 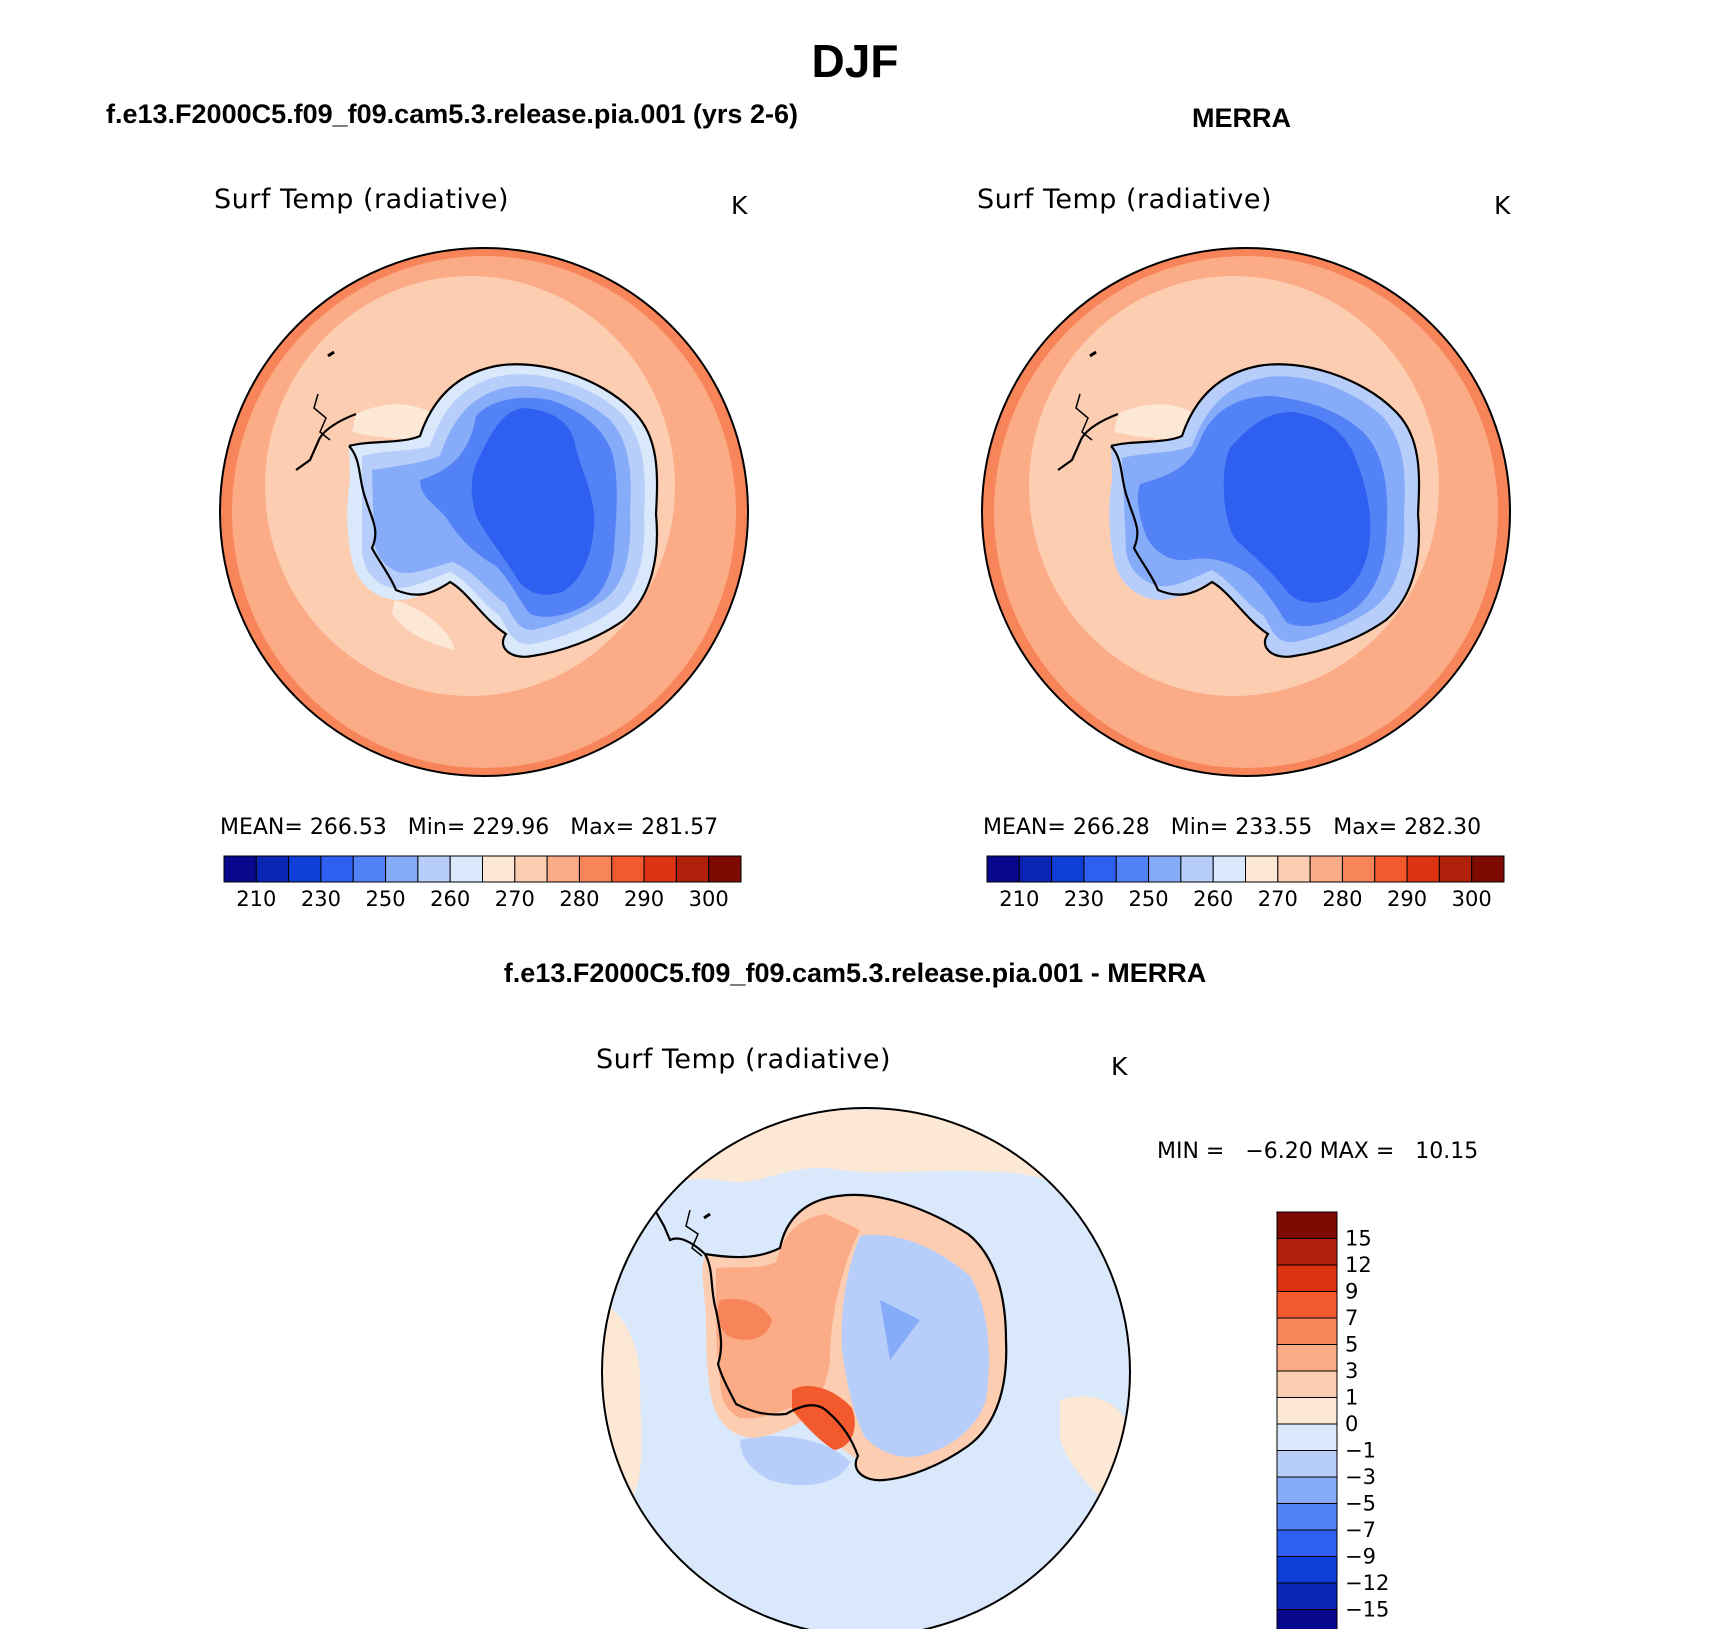 What do you see at coordinates (744, 1059) in the screenshot?
I see `panel-diff-variable: Surf Temp (radiative)` at bounding box center [744, 1059].